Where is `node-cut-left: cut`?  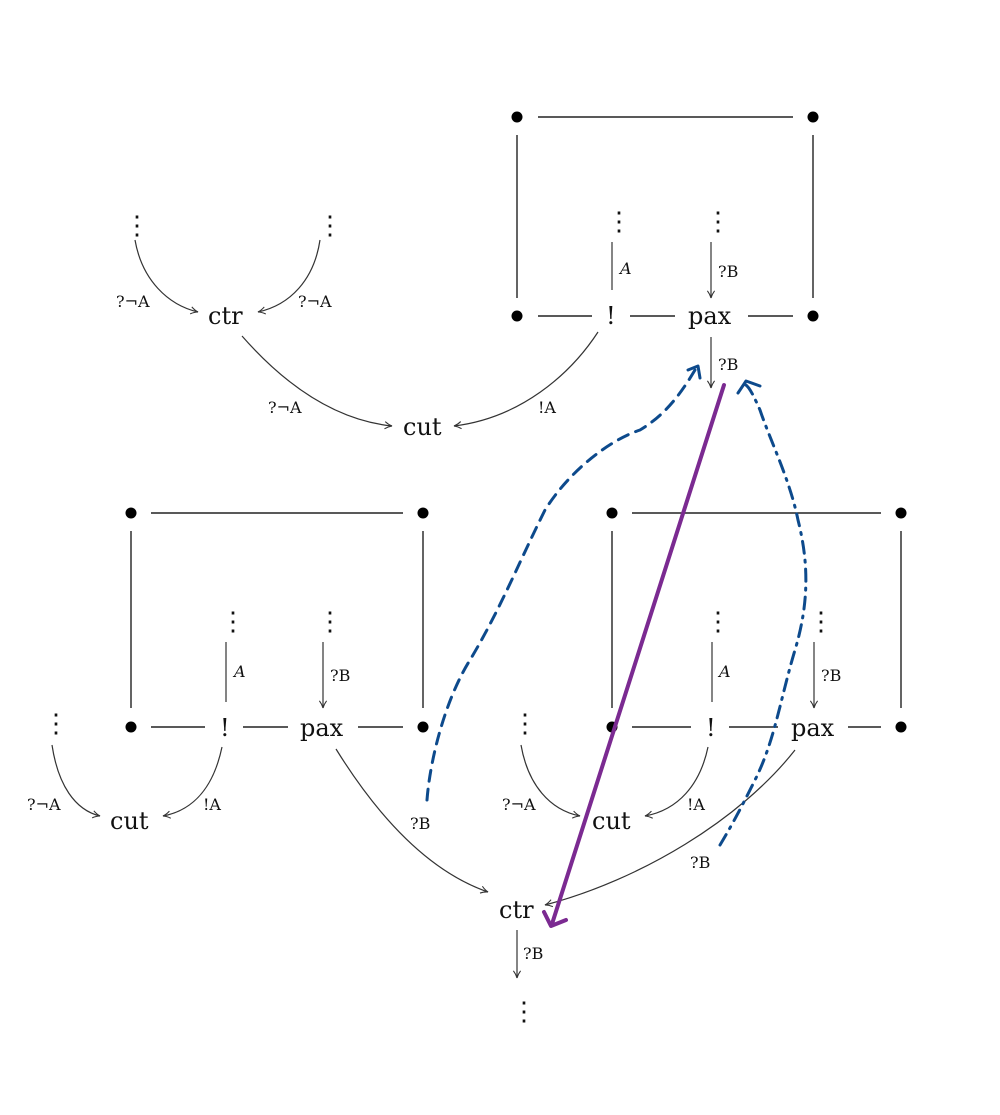 node-cut-left: cut is located at coordinates (129, 821).